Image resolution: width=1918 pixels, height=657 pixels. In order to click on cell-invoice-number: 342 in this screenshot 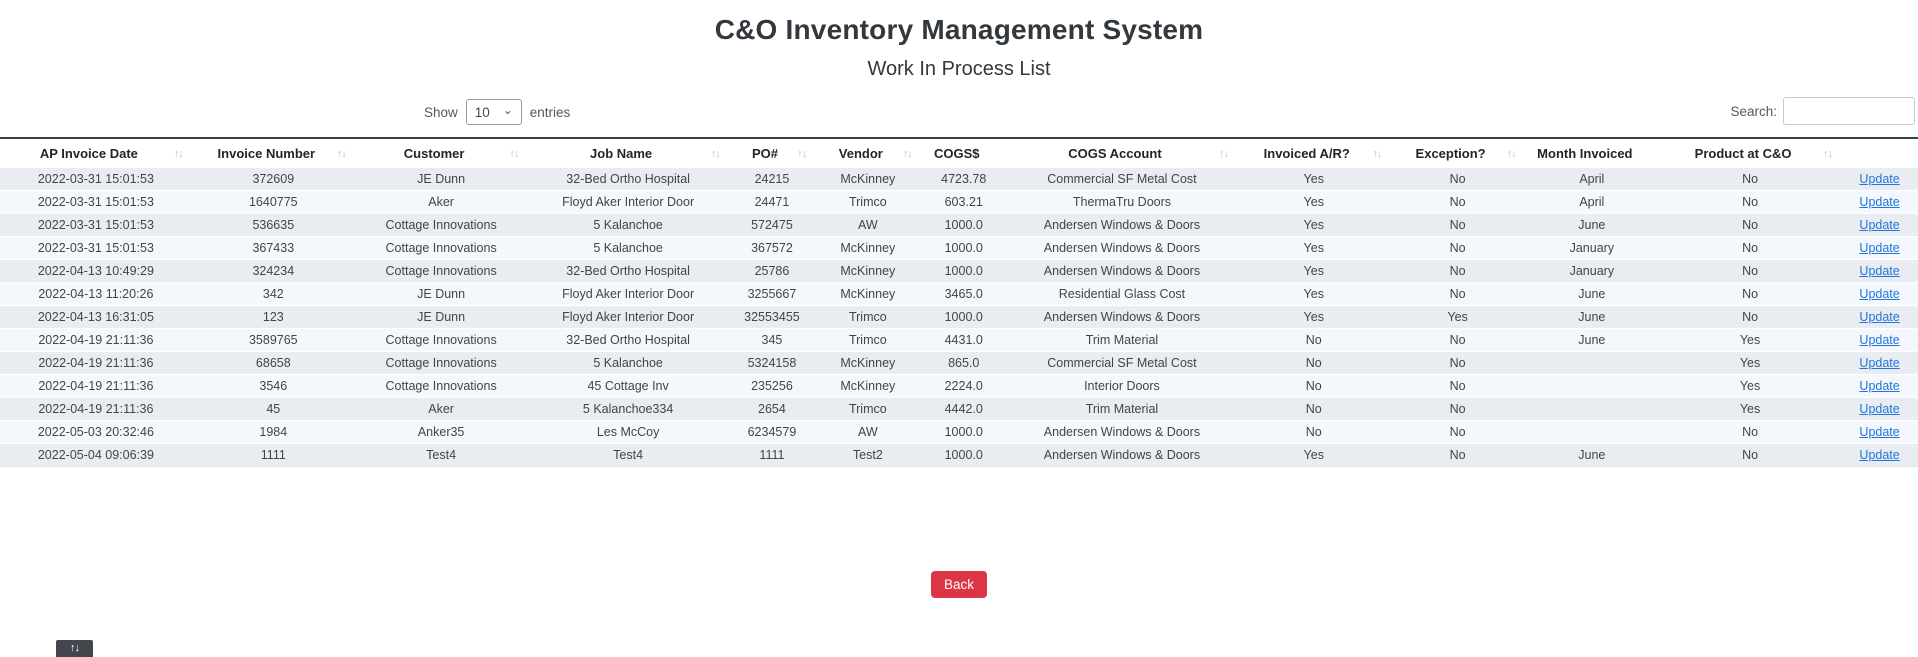, I will do `click(273, 294)`.